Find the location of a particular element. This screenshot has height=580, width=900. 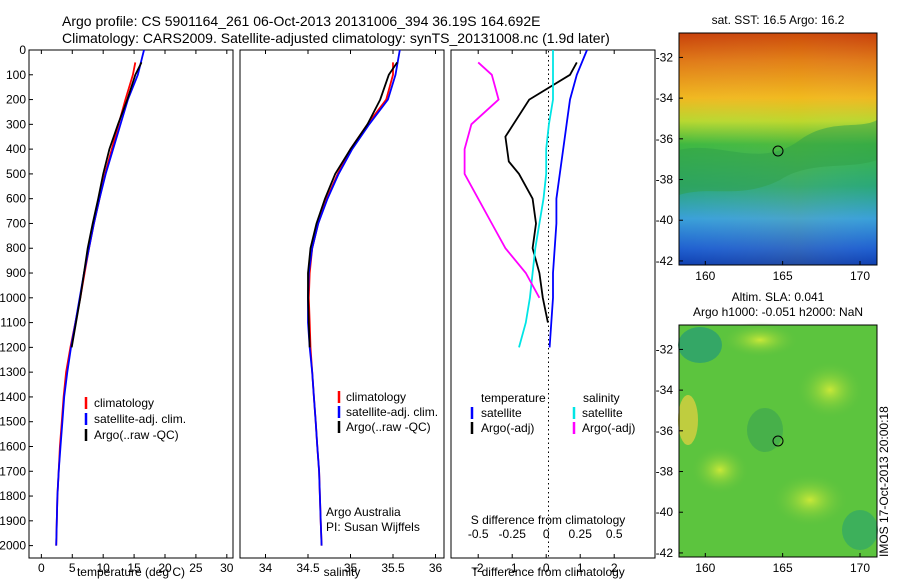

legend-head-temperature: temperature is located at coordinates (513, 398).